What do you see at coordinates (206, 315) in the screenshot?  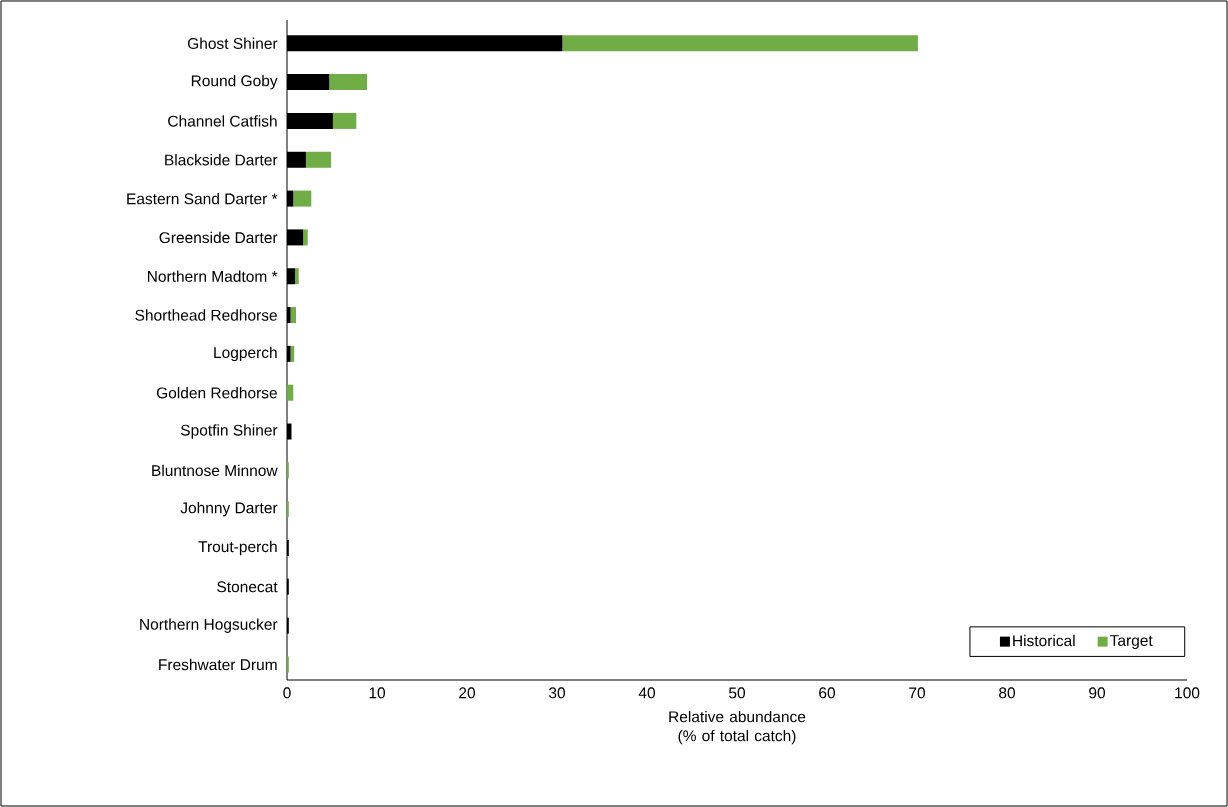 I see `y-tick-label: Shorthead Redhorse` at bounding box center [206, 315].